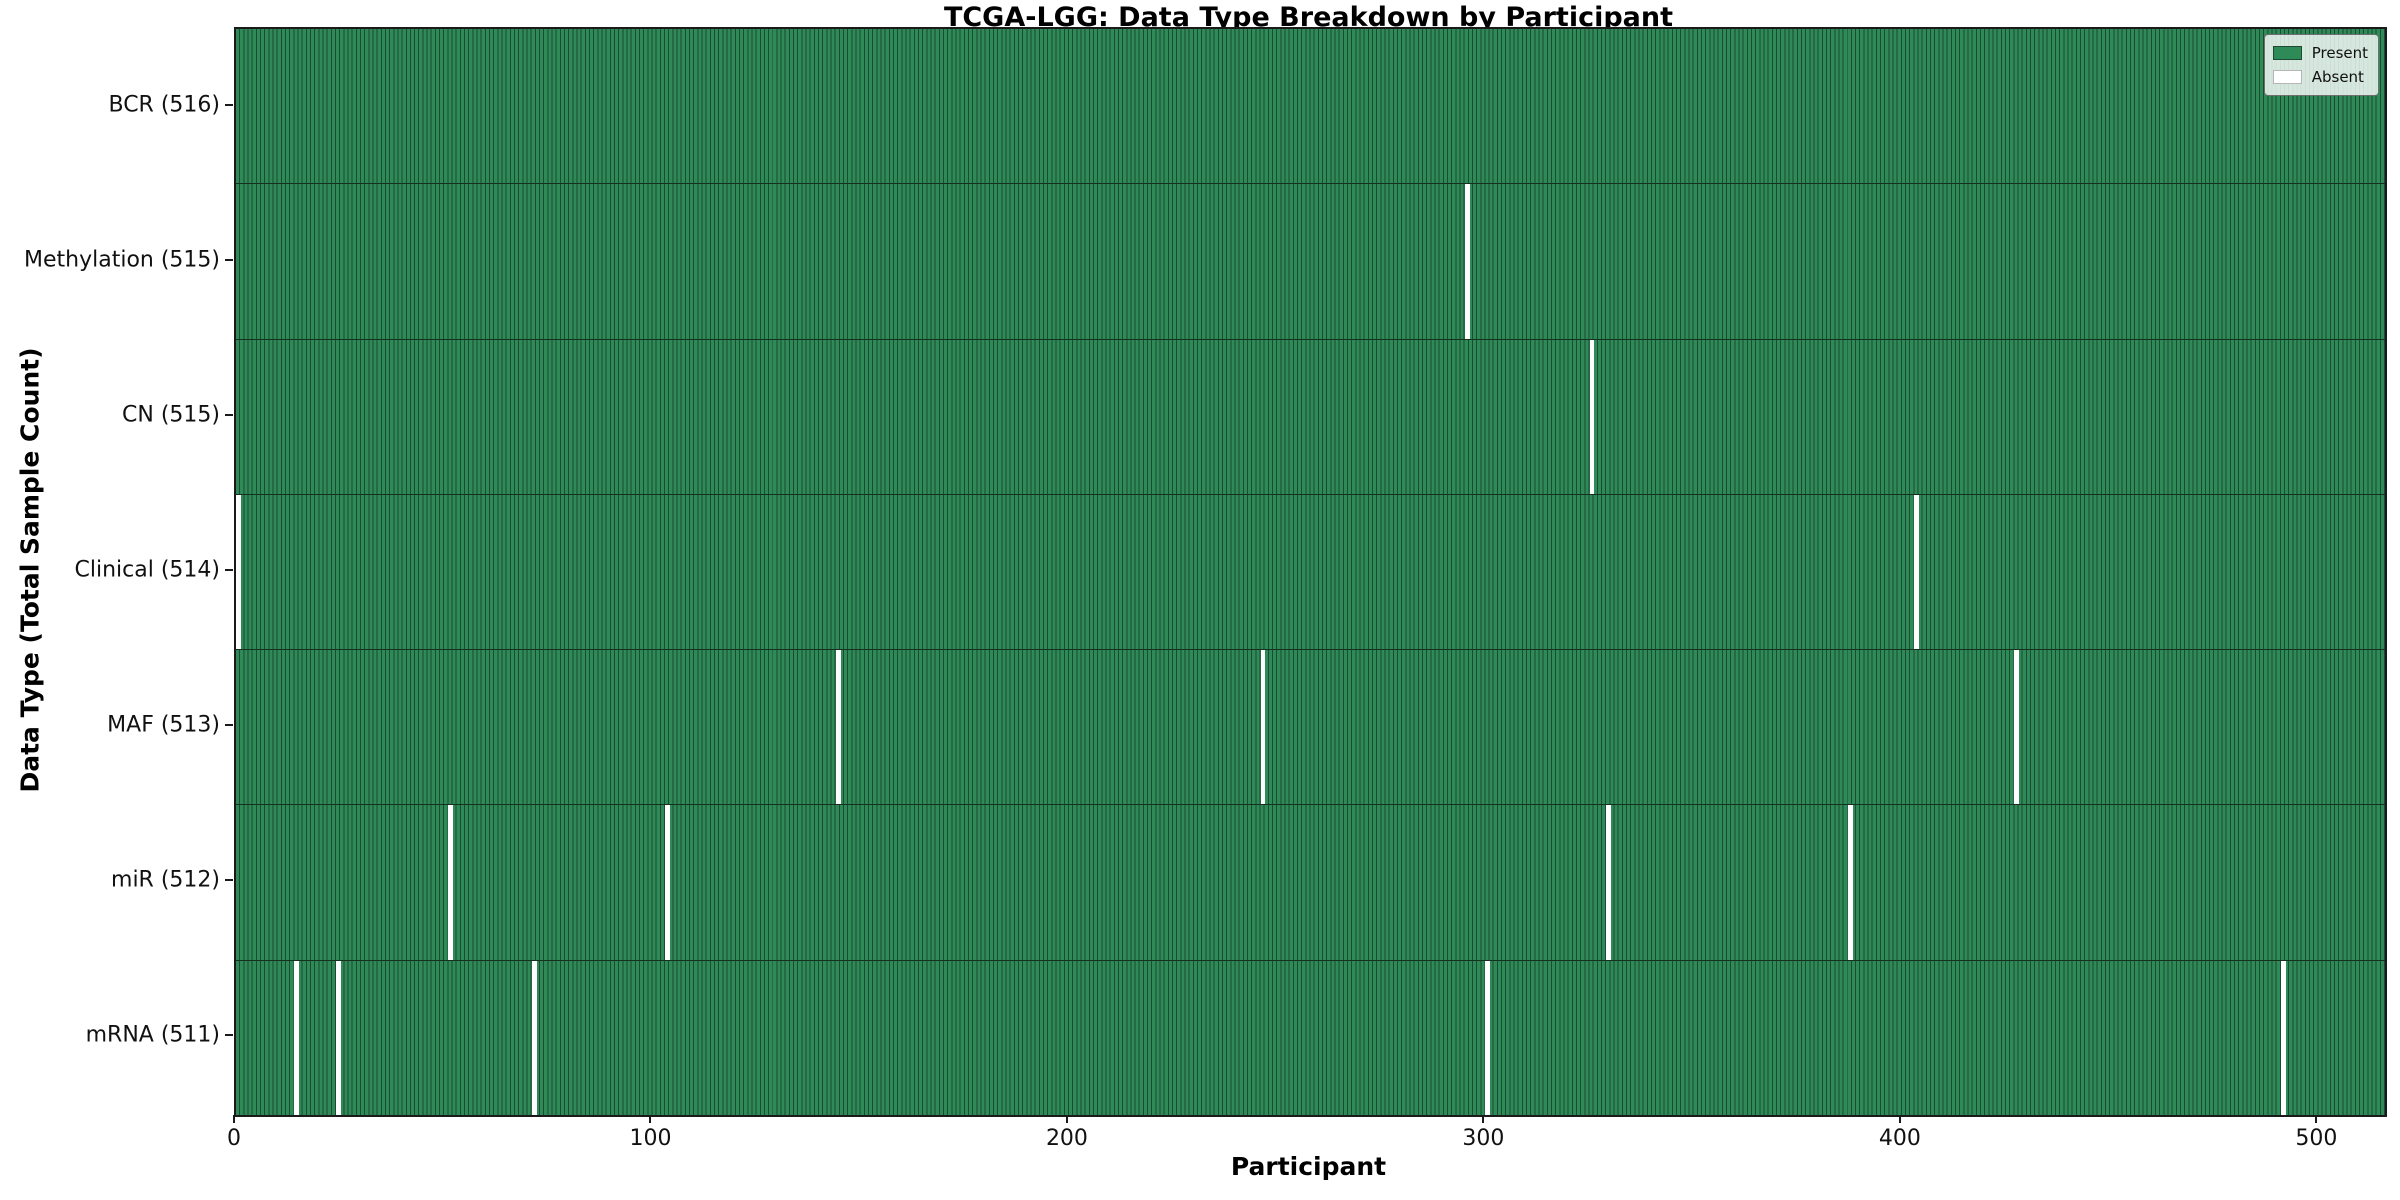 This screenshot has height=1200, width=2400. I want to click on present-swatch-icon, so click(2287, 53).